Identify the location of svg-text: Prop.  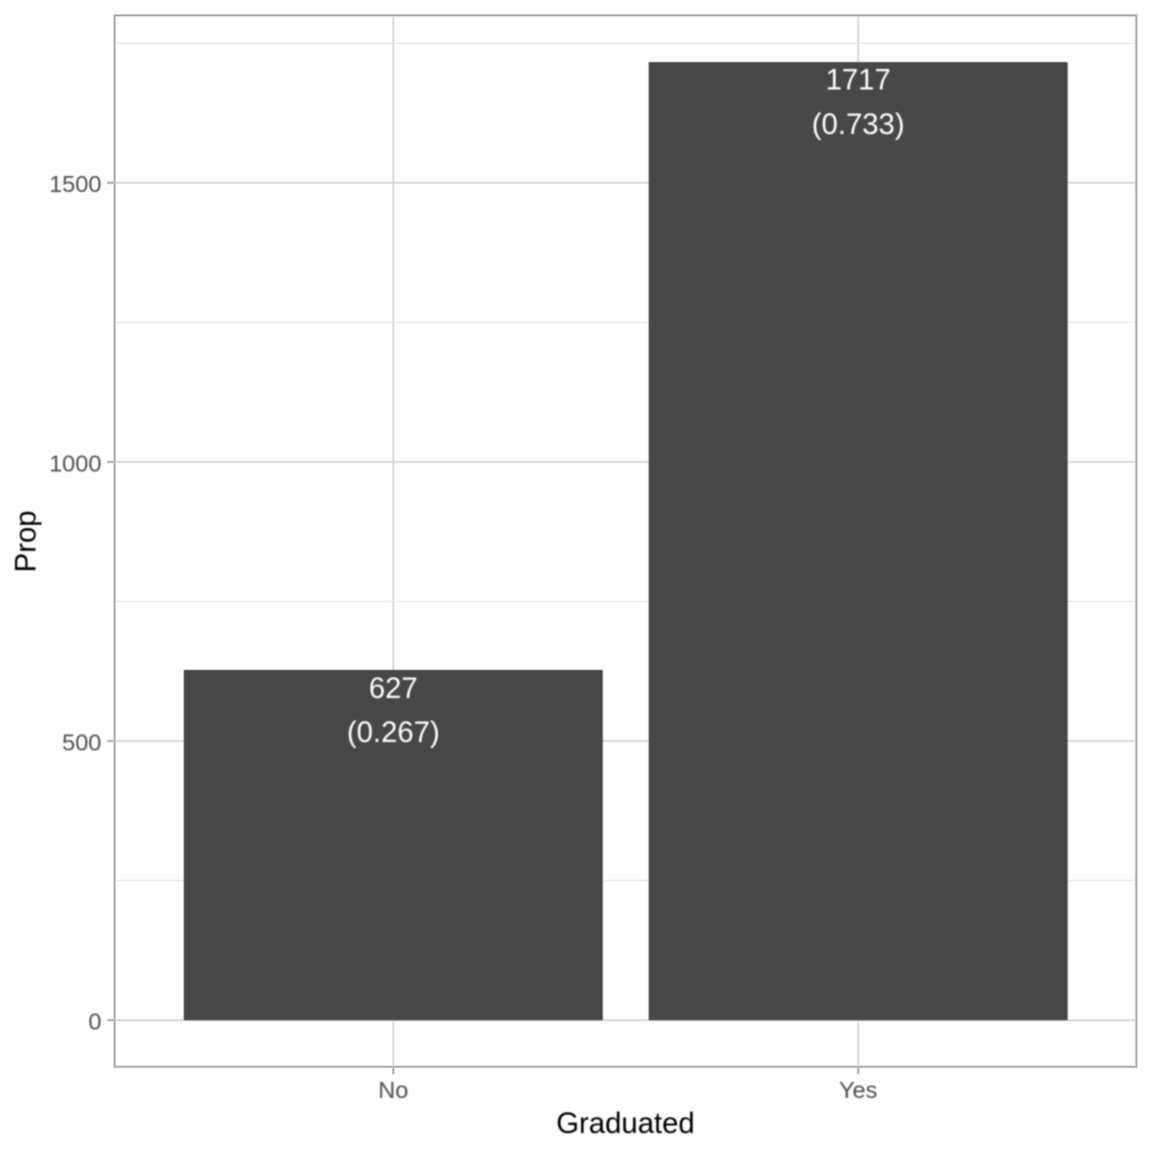
(26, 541).